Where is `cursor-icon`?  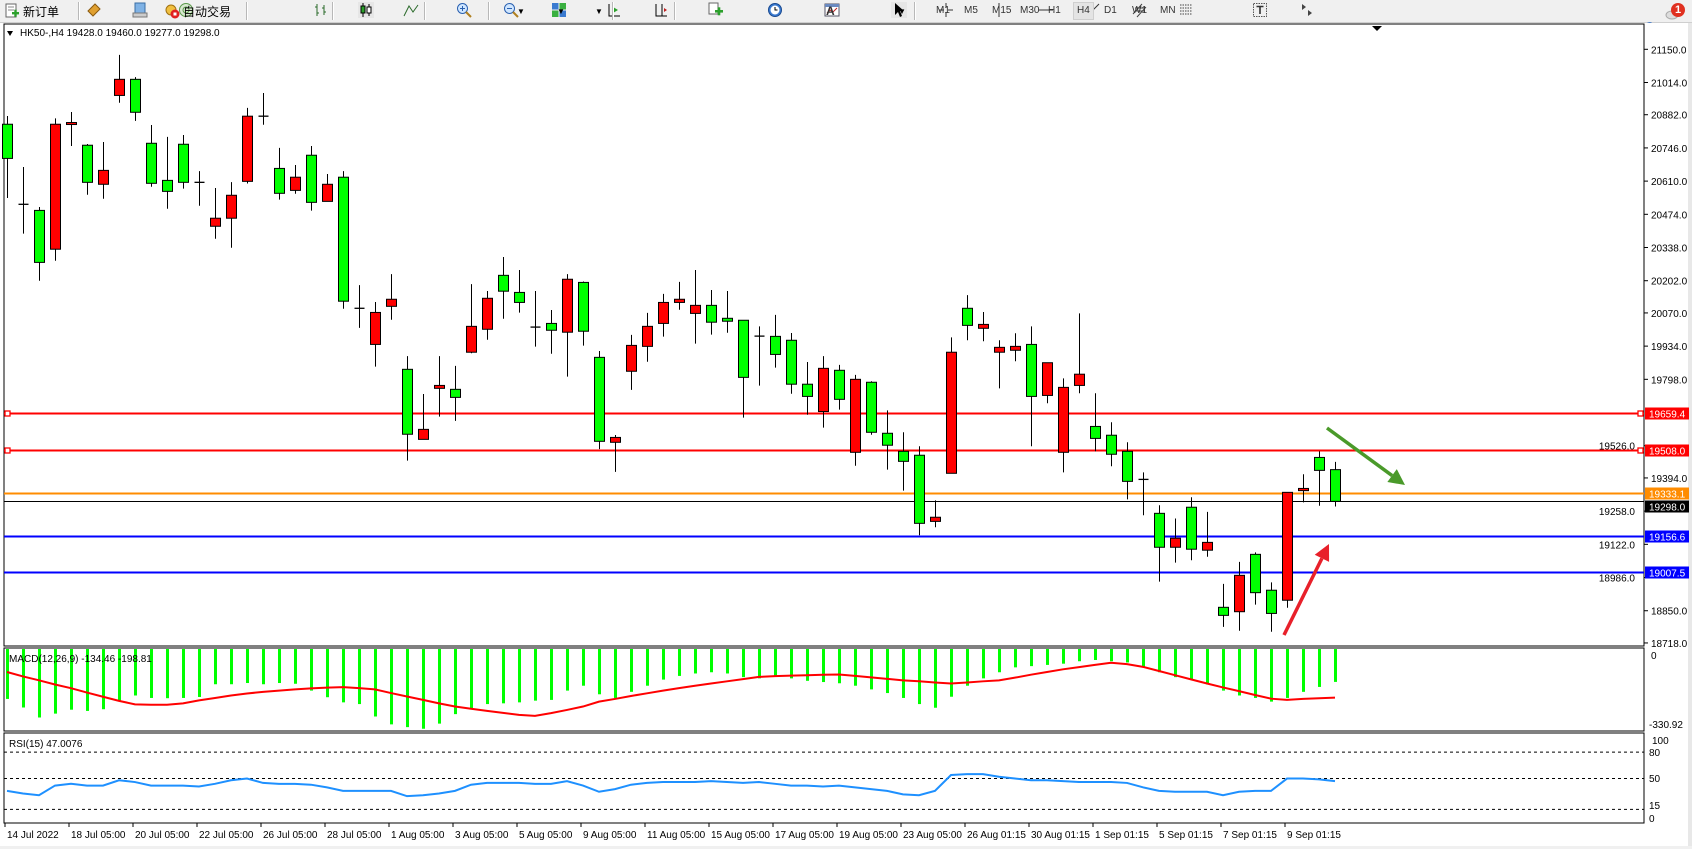
cursor-icon is located at coordinates (898, 10).